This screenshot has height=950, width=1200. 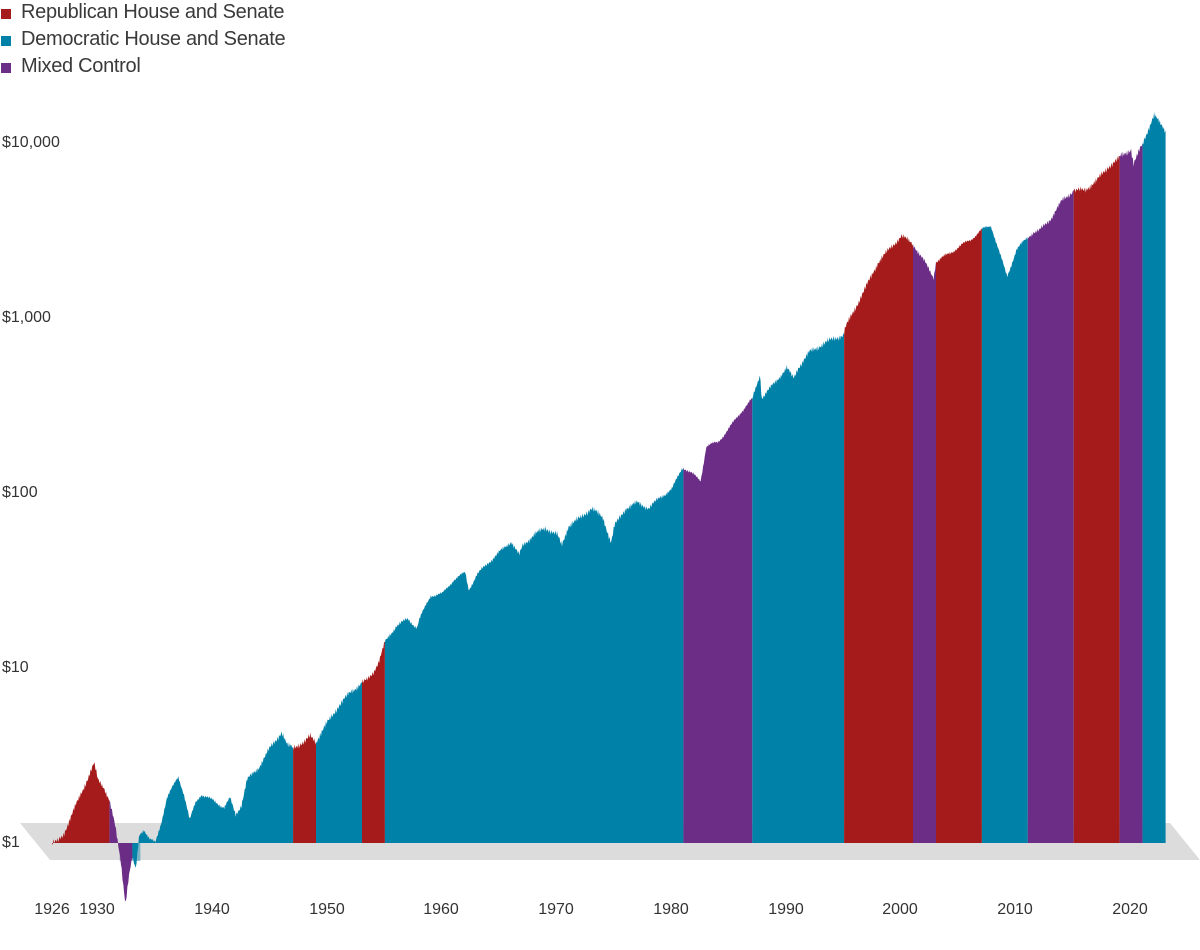 What do you see at coordinates (1130, 909) in the screenshot?
I see `x-tick-label: 2020` at bounding box center [1130, 909].